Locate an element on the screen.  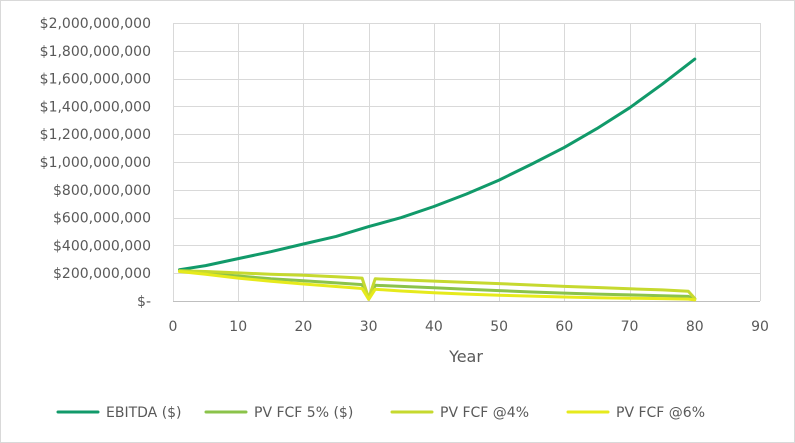
y-tick-label: $2,000,000,000 is located at coordinates (95, 24).